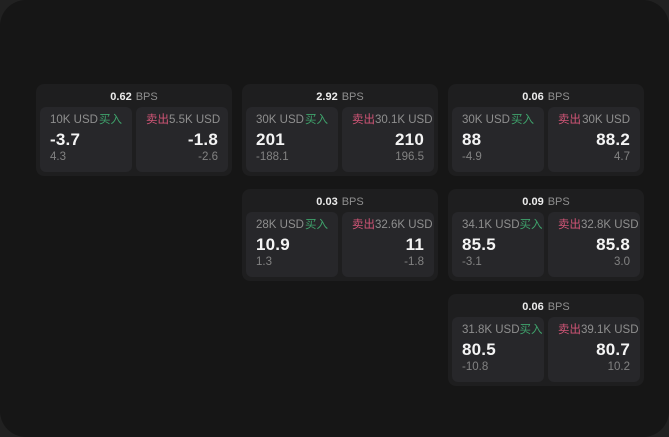 This screenshot has height=437, width=669. What do you see at coordinates (610, 330) in the screenshot?
I see `sell-notional: 39.1K USD` at bounding box center [610, 330].